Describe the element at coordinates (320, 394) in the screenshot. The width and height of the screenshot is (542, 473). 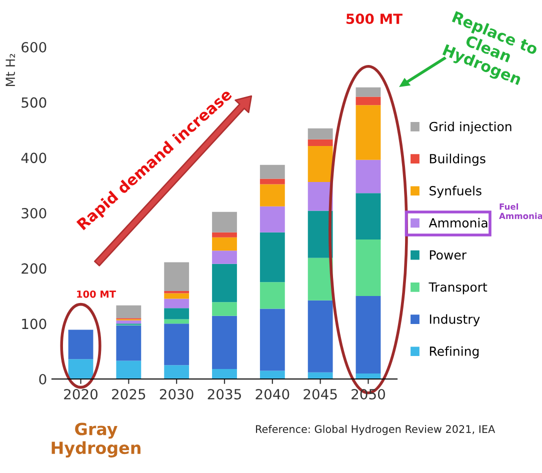
I see `x-tick-label: 2045` at that location.